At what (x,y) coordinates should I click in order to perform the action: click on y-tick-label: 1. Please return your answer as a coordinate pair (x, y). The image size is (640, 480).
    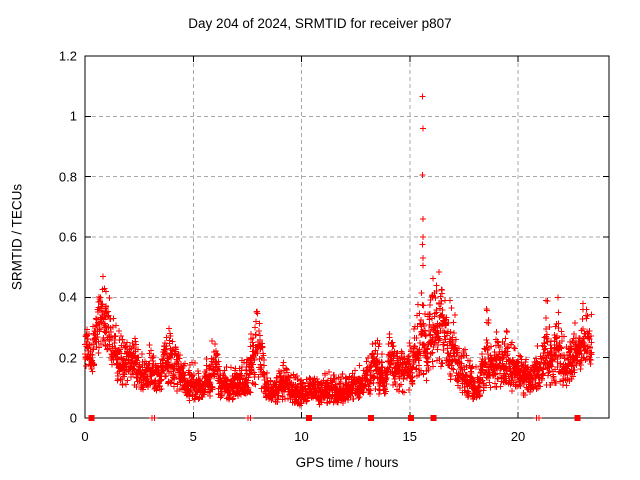
    Looking at the image, I should click on (73, 116).